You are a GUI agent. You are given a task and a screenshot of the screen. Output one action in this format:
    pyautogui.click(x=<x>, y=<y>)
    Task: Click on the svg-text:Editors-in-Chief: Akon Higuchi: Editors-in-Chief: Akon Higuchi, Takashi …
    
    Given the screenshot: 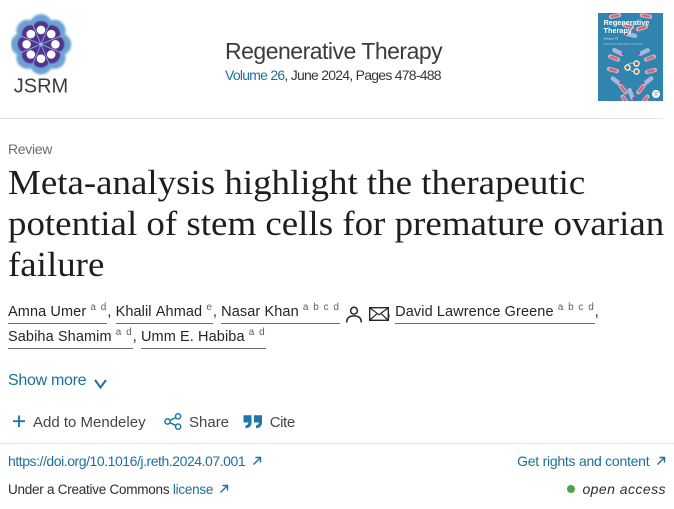 What is the action you would take?
    pyautogui.click(x=624, y=44)
    